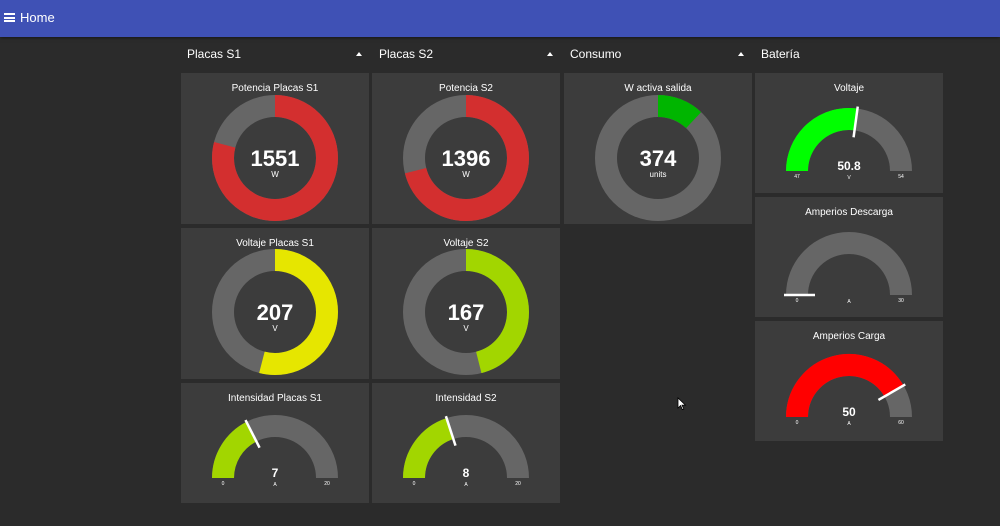 This screenshot has height=526, width=1000. Describe the element at coordinates (848, 54) in the screenshot. I see `group-header-bateria: Batería` at that location.